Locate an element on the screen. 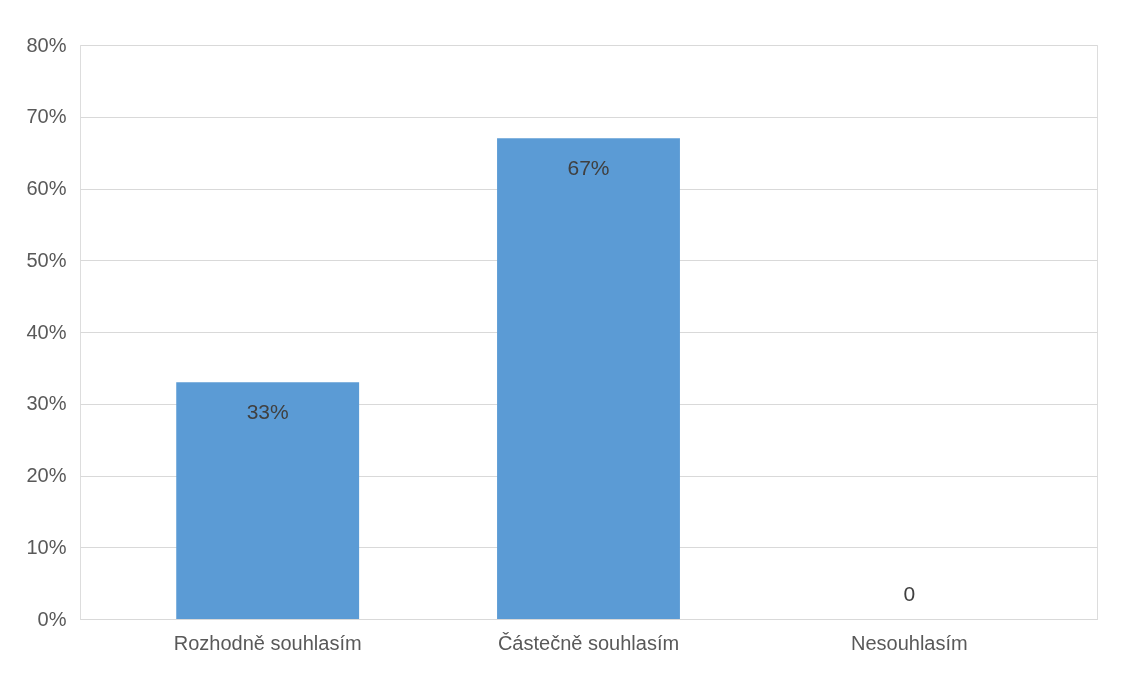  y-tick-label: 10% is located at coordinates (46, 546).